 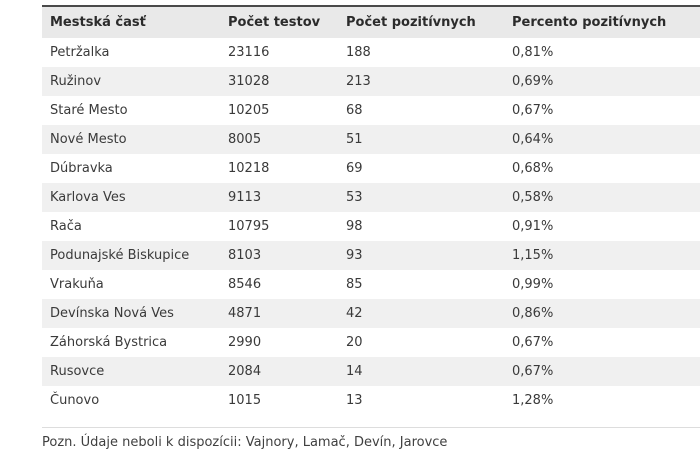 What do you see at coordinates (245, 284) in the screenshot?
I see `tests-cell: 8546` at bounding box center [245, 284].